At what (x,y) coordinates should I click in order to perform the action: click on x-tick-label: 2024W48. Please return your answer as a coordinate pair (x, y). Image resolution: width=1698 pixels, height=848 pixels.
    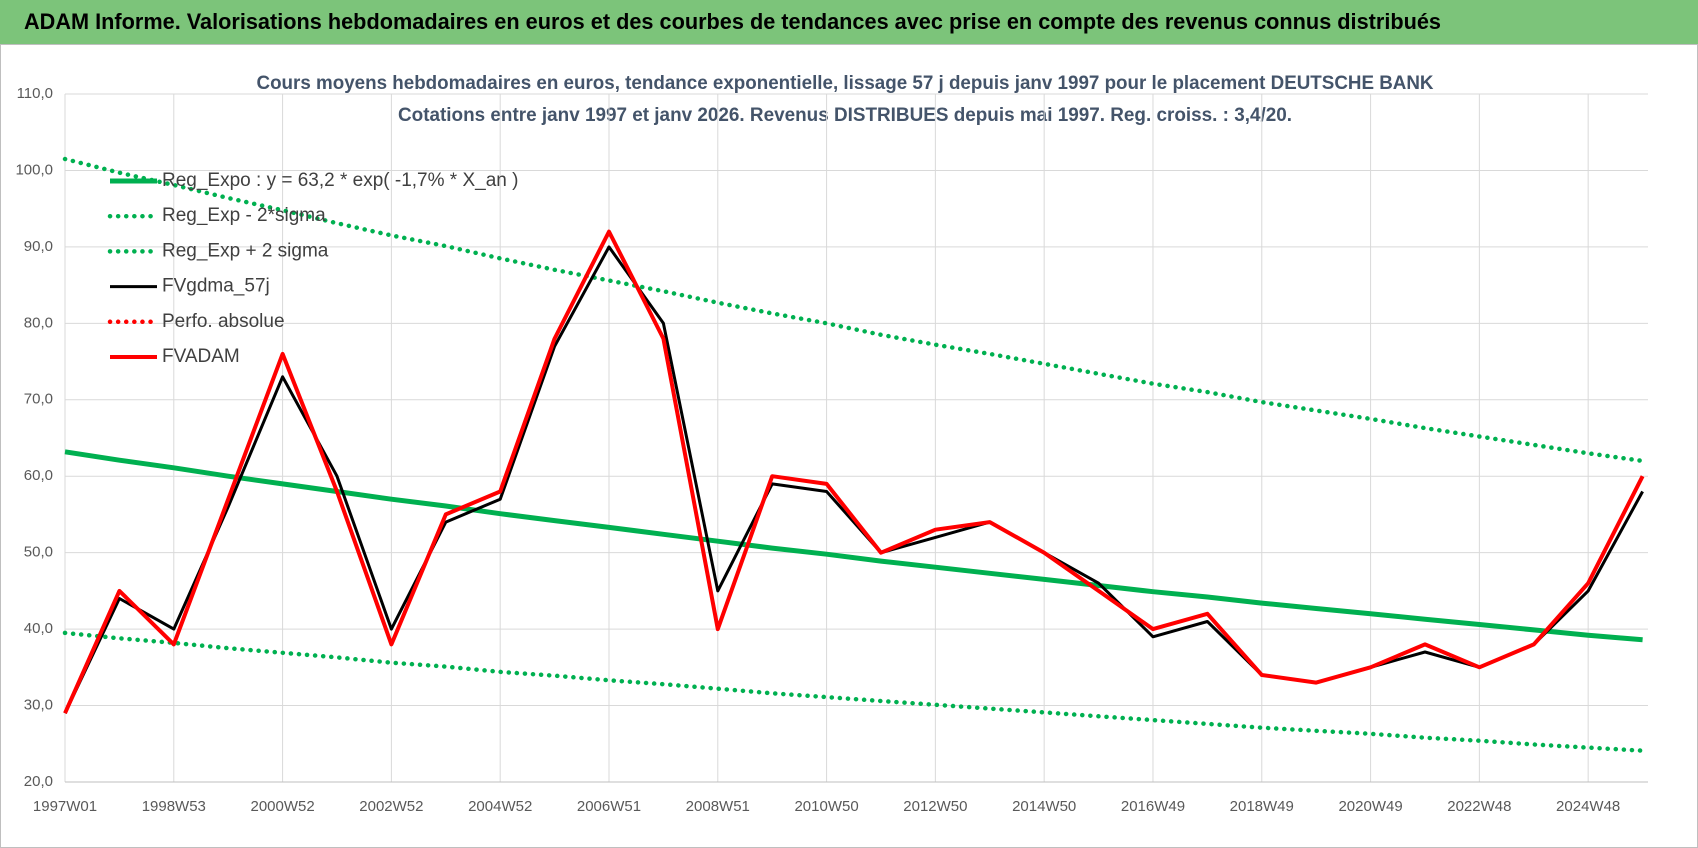
    Looking at the image, I should click on (1588, 806).